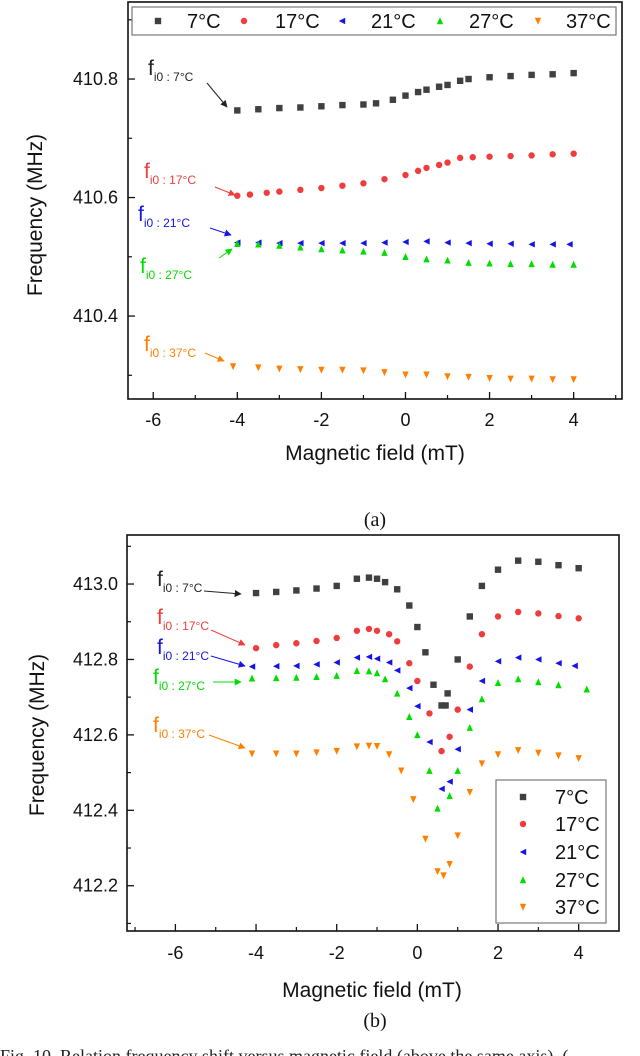 The image size is (640, 1056). Describe the element at coordinates (186, 656) in the screenshot. I see `annotation-subscript: i0 : 21°C` at that location.